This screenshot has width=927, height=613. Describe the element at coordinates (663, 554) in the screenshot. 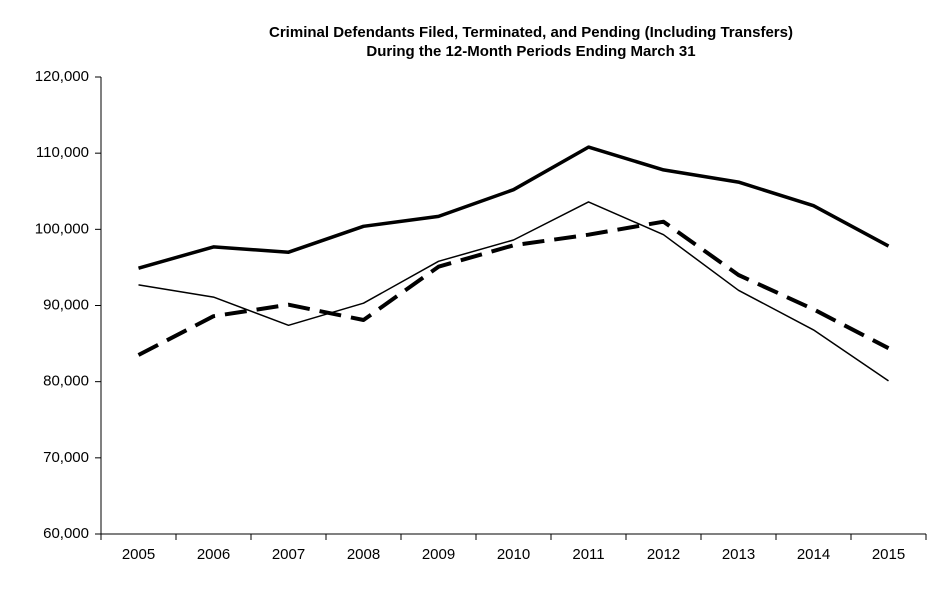

I see `x-tick-label: 2012` at that location.